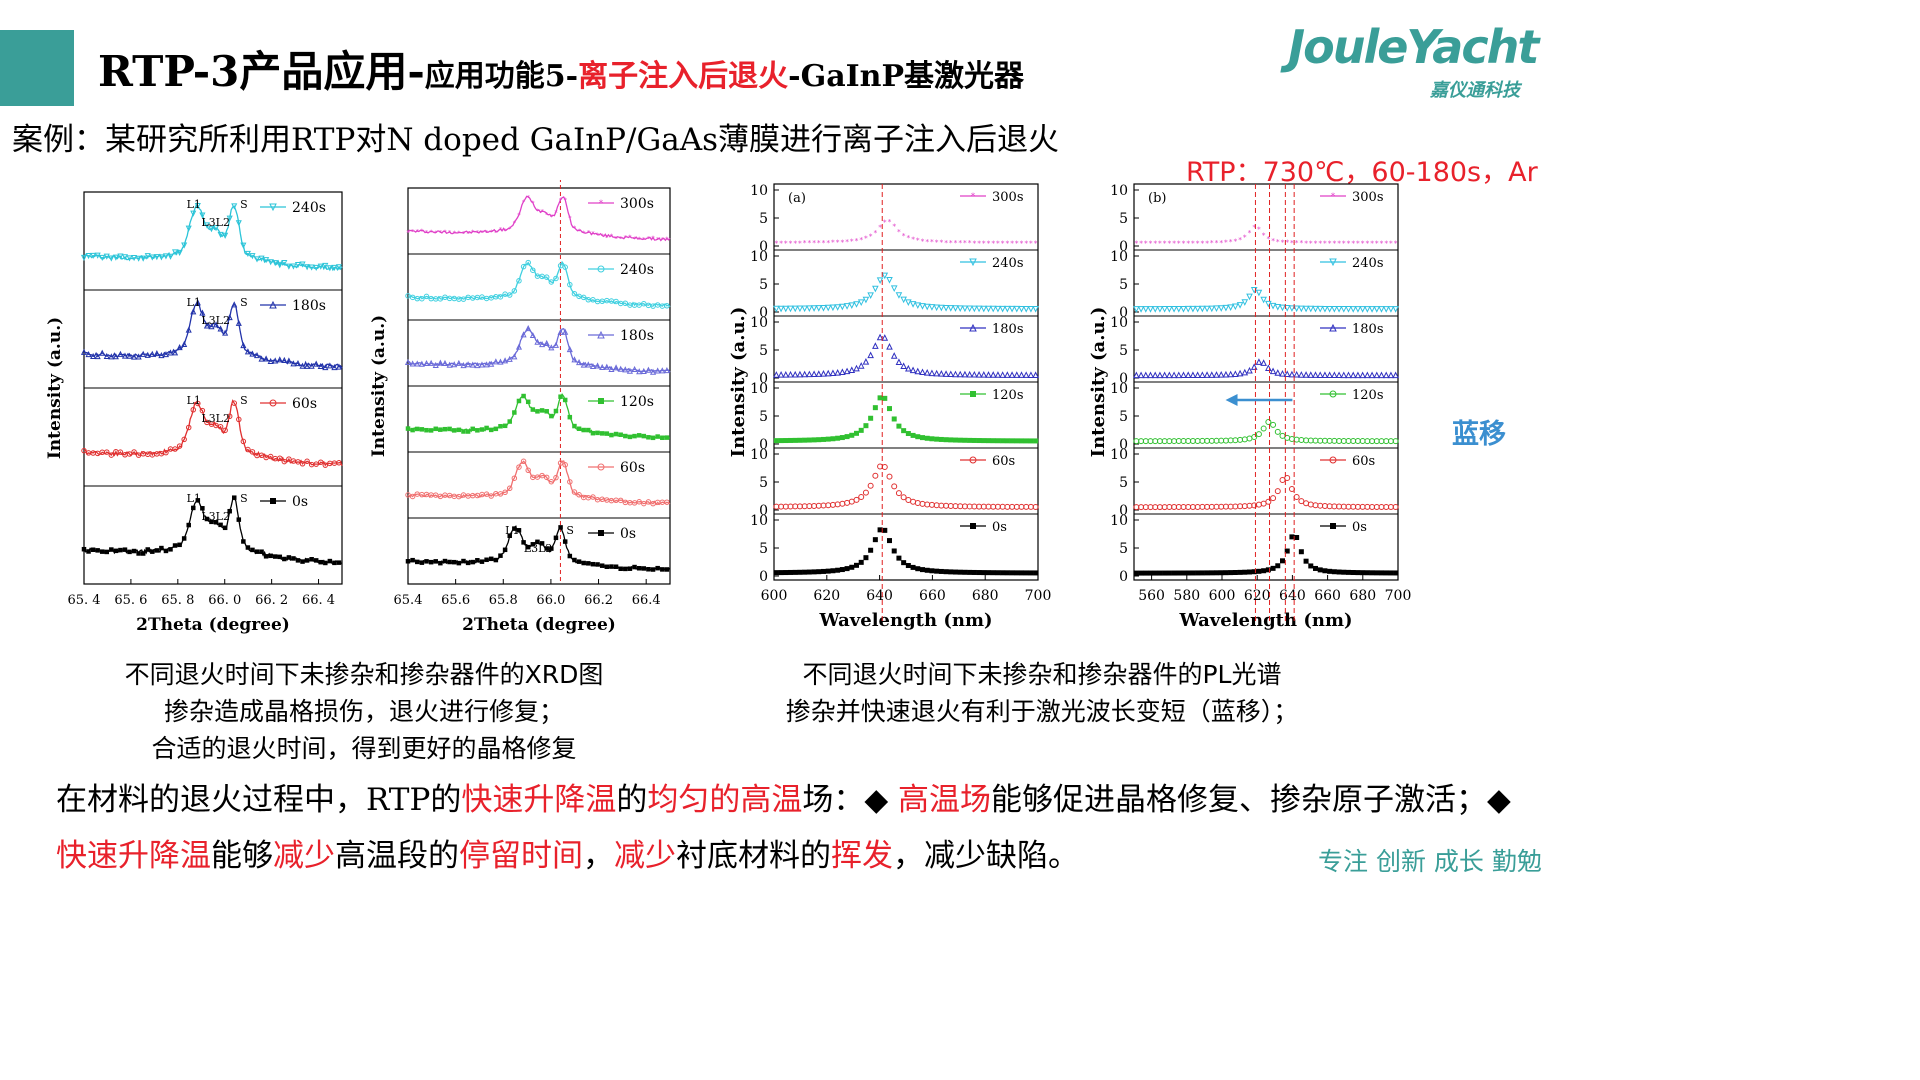 This screenshot has height=1080, width=1920. I want to click on summary-part: 能够, so click(242, 856).